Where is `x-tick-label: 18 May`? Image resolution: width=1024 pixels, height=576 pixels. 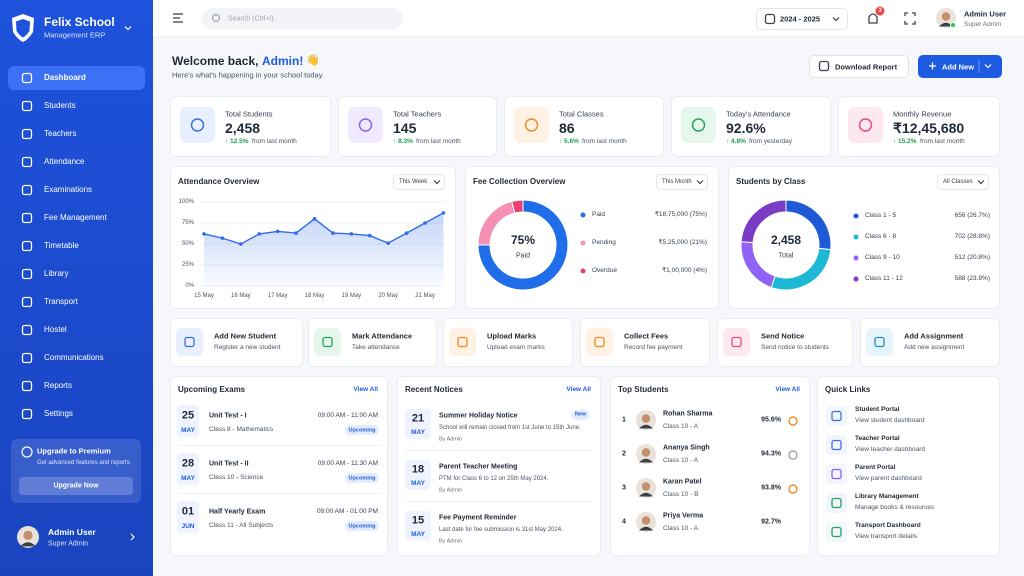
x-tick-label: 18 May is located at coordinates (314, 296).